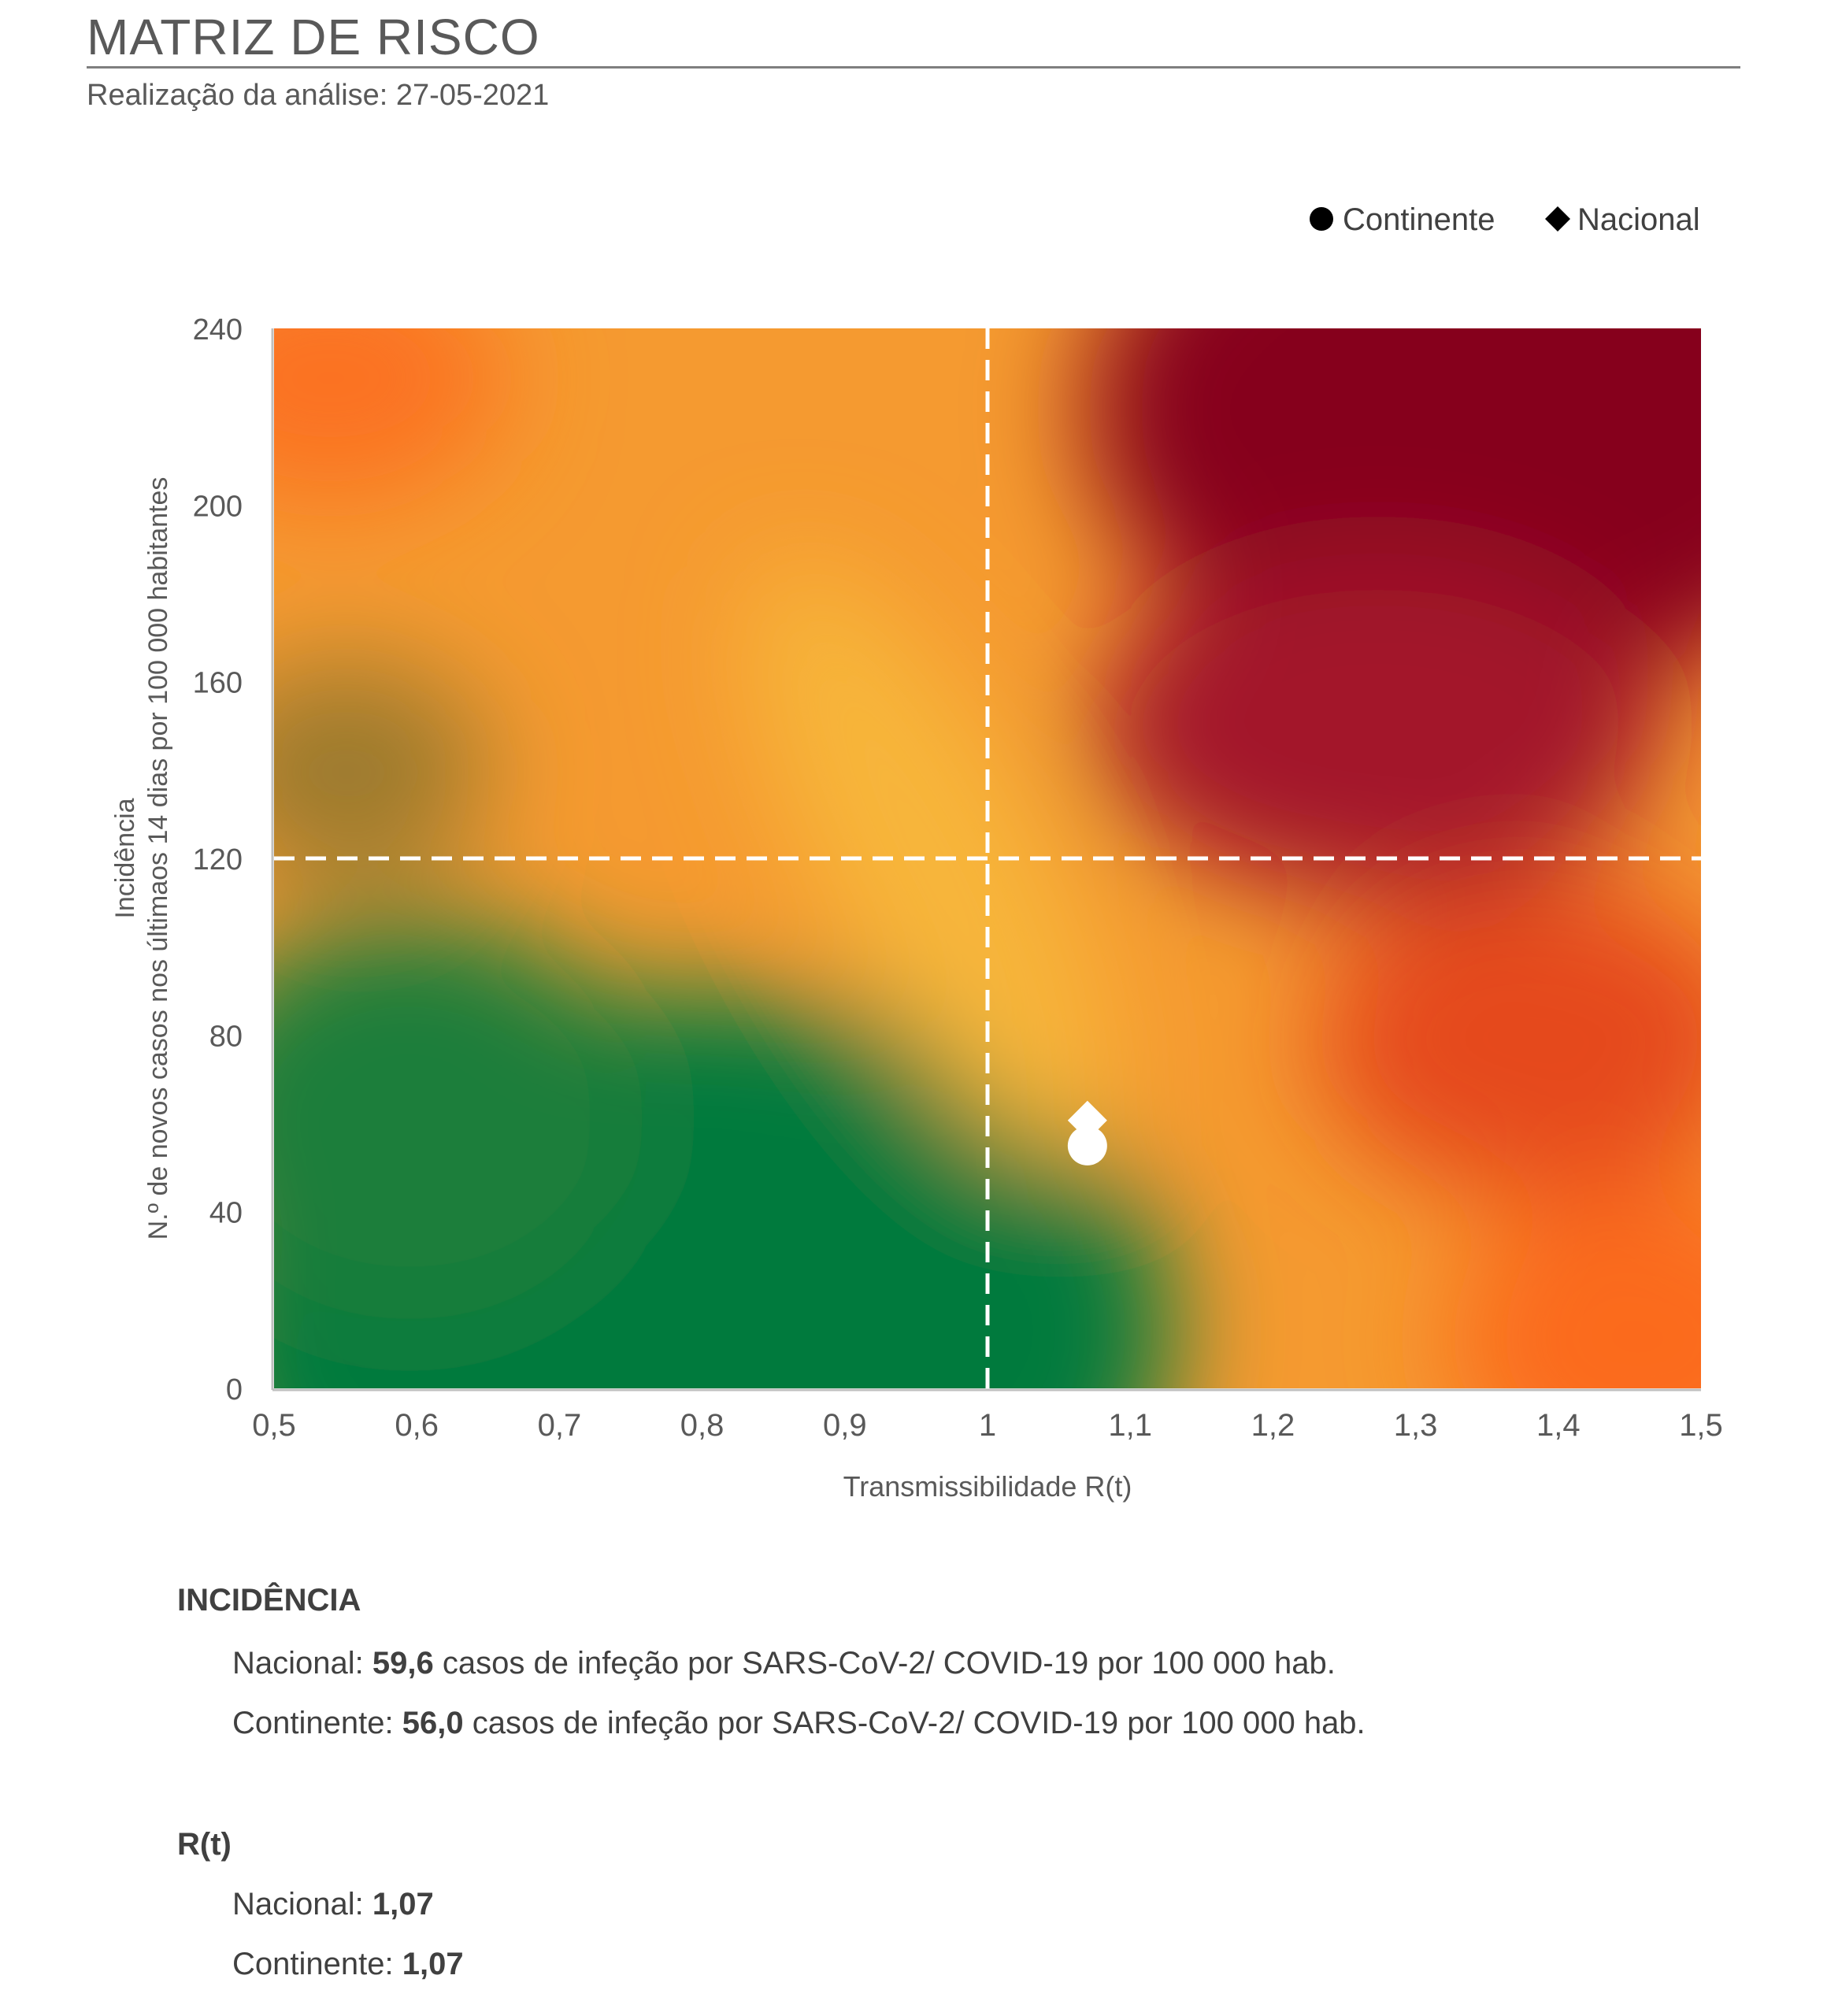 This screenshot has width=1827, height=2016. What do you see at coordinates (1273, 1425) in the screenshot?
I see `x-tick-label: 1,2` at bounding box center [1273, 1425].